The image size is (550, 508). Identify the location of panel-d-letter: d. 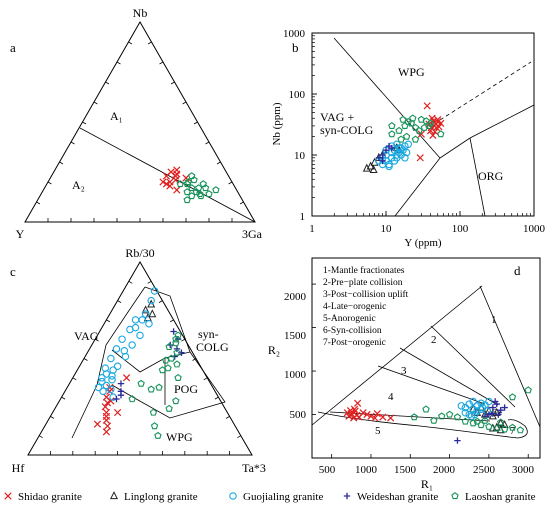
(517, 270).